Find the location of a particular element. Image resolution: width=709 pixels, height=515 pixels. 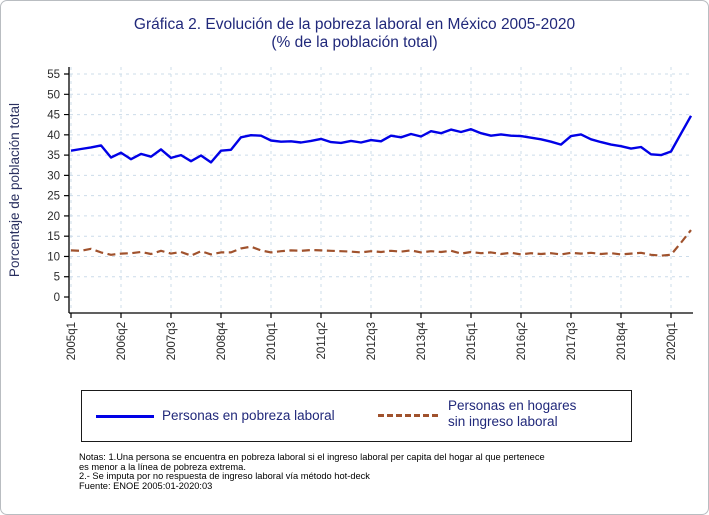

y-tick-label: 15 is located at coordinates (53, 237).